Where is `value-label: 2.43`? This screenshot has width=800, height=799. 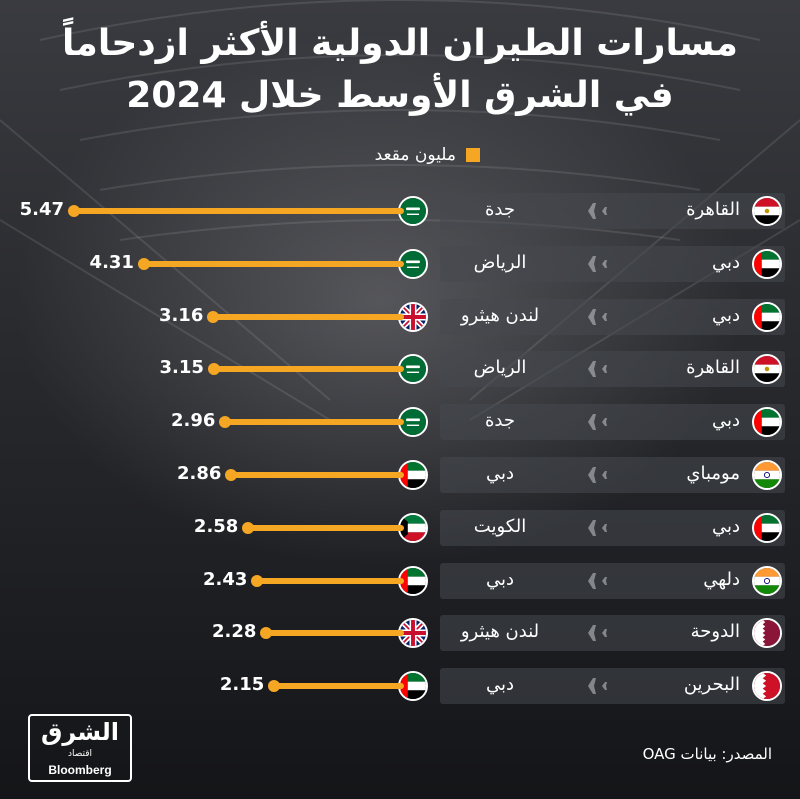
value-label: 2.43 is located at coordinates (225, 579).